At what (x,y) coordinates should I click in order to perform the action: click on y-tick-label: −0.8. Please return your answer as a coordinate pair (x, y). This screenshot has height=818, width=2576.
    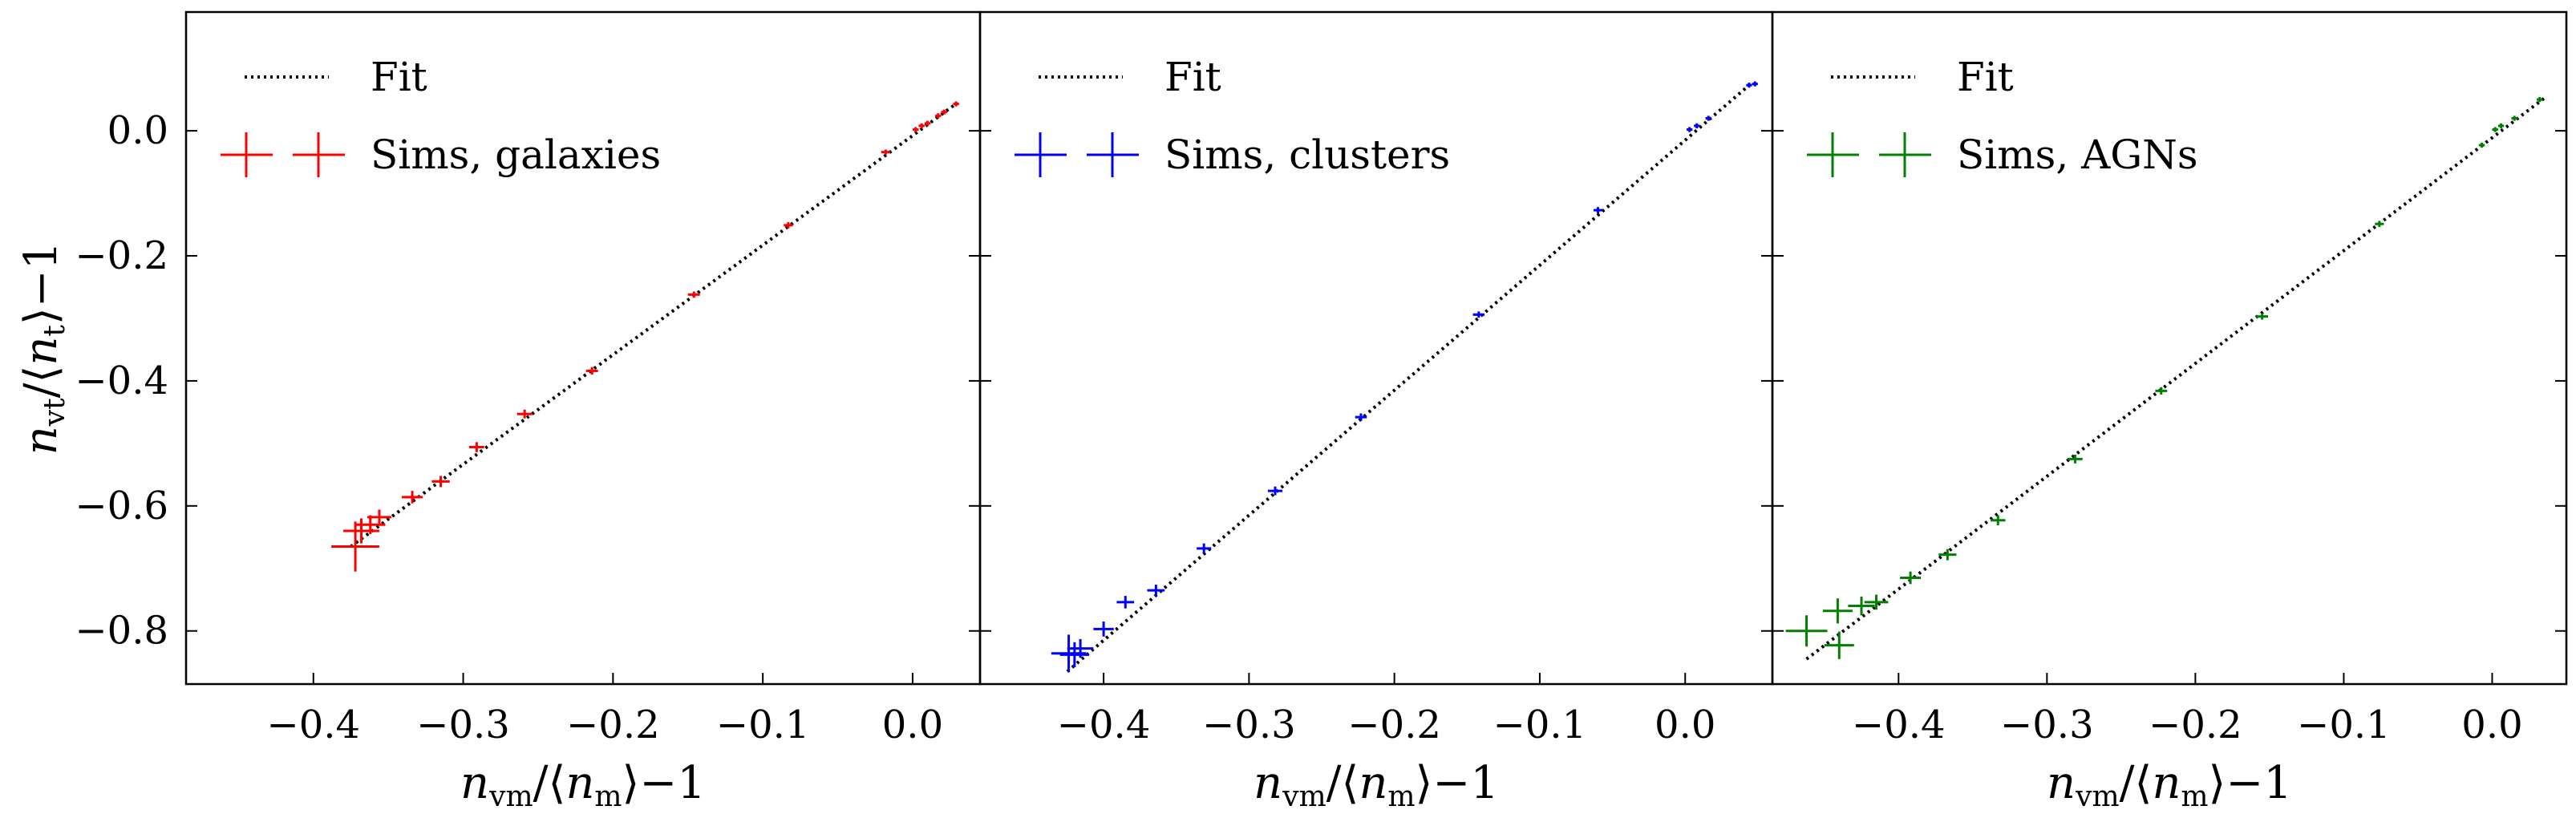
    Looking at the image, I should click on (122, 631).